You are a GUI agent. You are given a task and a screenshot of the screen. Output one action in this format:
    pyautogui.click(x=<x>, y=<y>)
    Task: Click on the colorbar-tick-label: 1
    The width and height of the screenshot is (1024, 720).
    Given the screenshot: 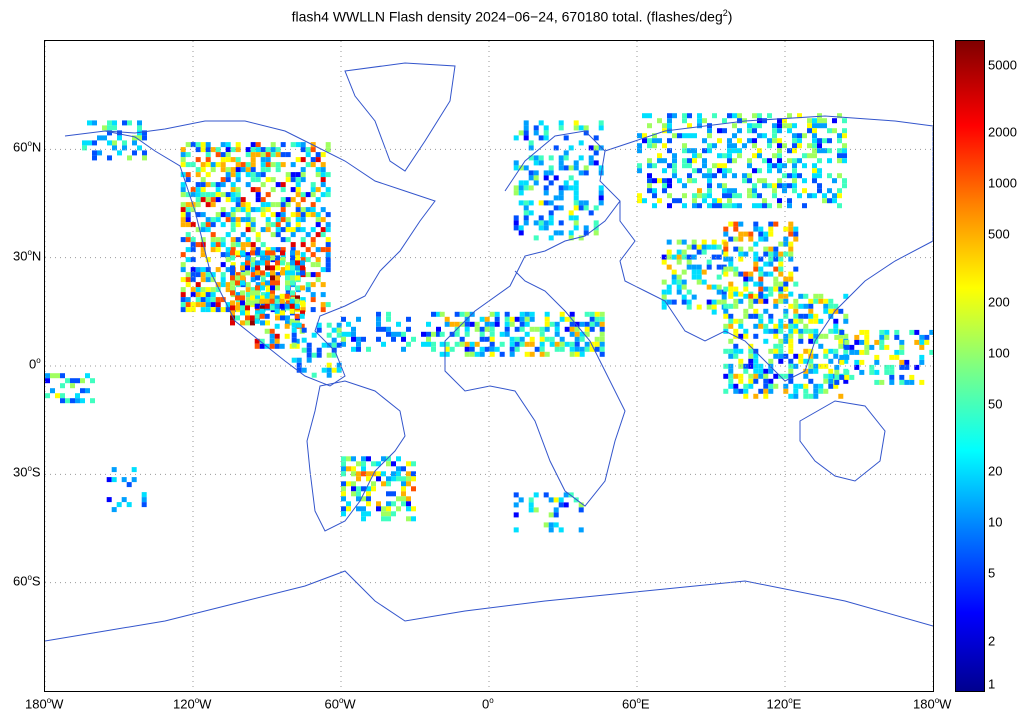 What is the action you would take?
    pyautogui.click(x=992, y=684)
    